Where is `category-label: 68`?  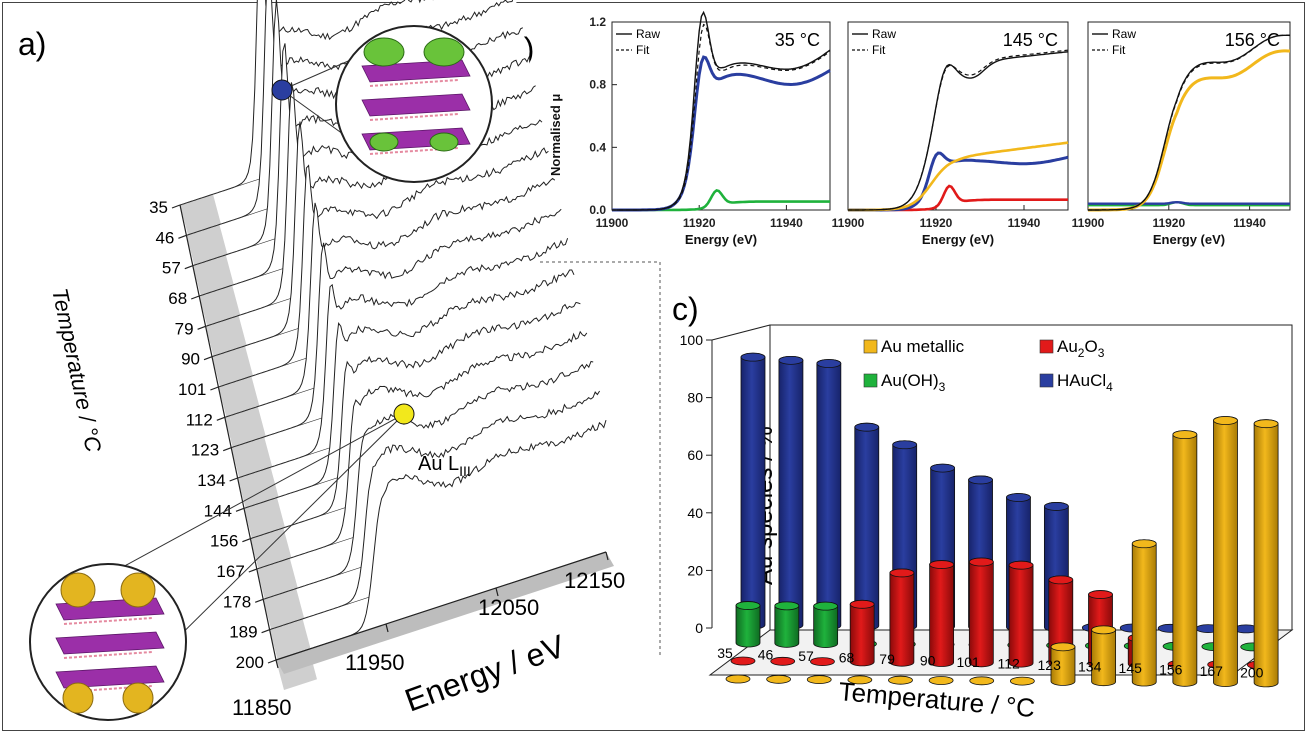
category-label: 68 is located at coordinates (847, 658).